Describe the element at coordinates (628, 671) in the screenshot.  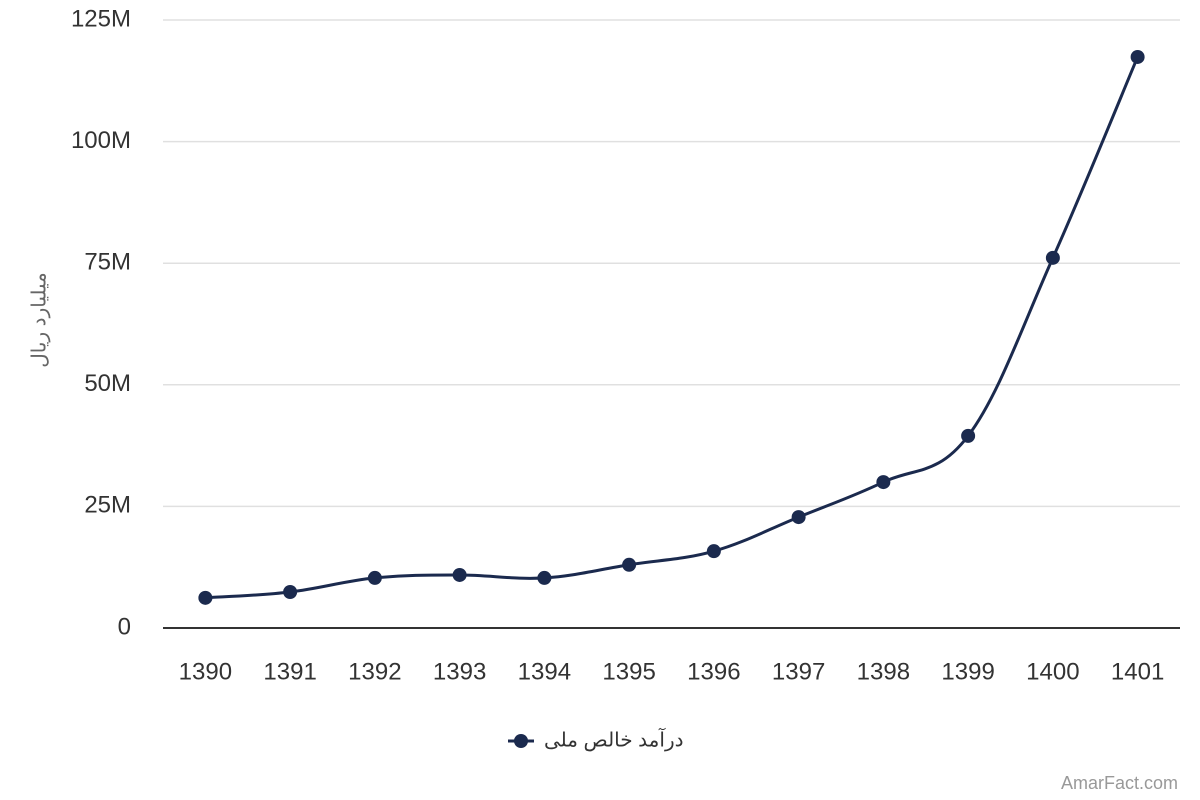
I see `x-tick-label: 1395` at that location.